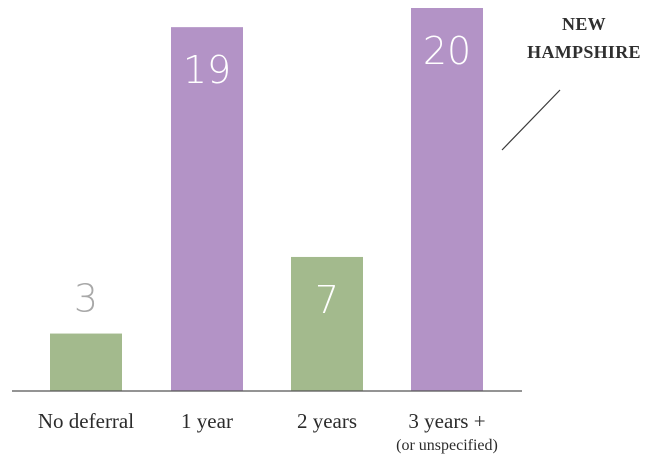  What do you see at coordinates (447, 445) in the screenshot?
I see `category-sublabel-3: (or unspecified)` at bounding box center [447, 445].